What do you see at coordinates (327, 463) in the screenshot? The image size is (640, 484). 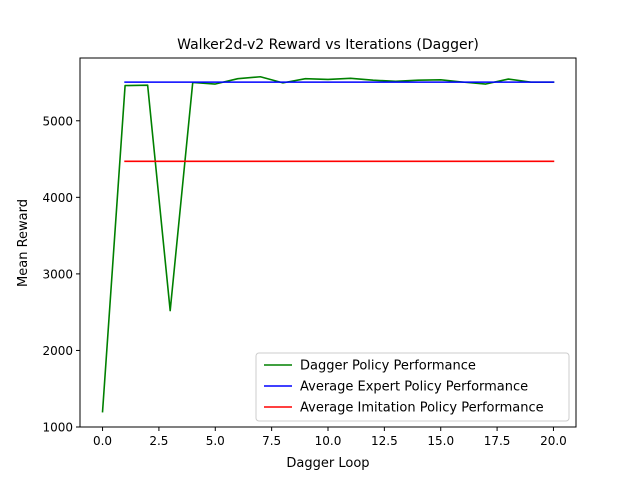 I see `x-axis-label: Dagger Loop` at bounding box center [327, 463].